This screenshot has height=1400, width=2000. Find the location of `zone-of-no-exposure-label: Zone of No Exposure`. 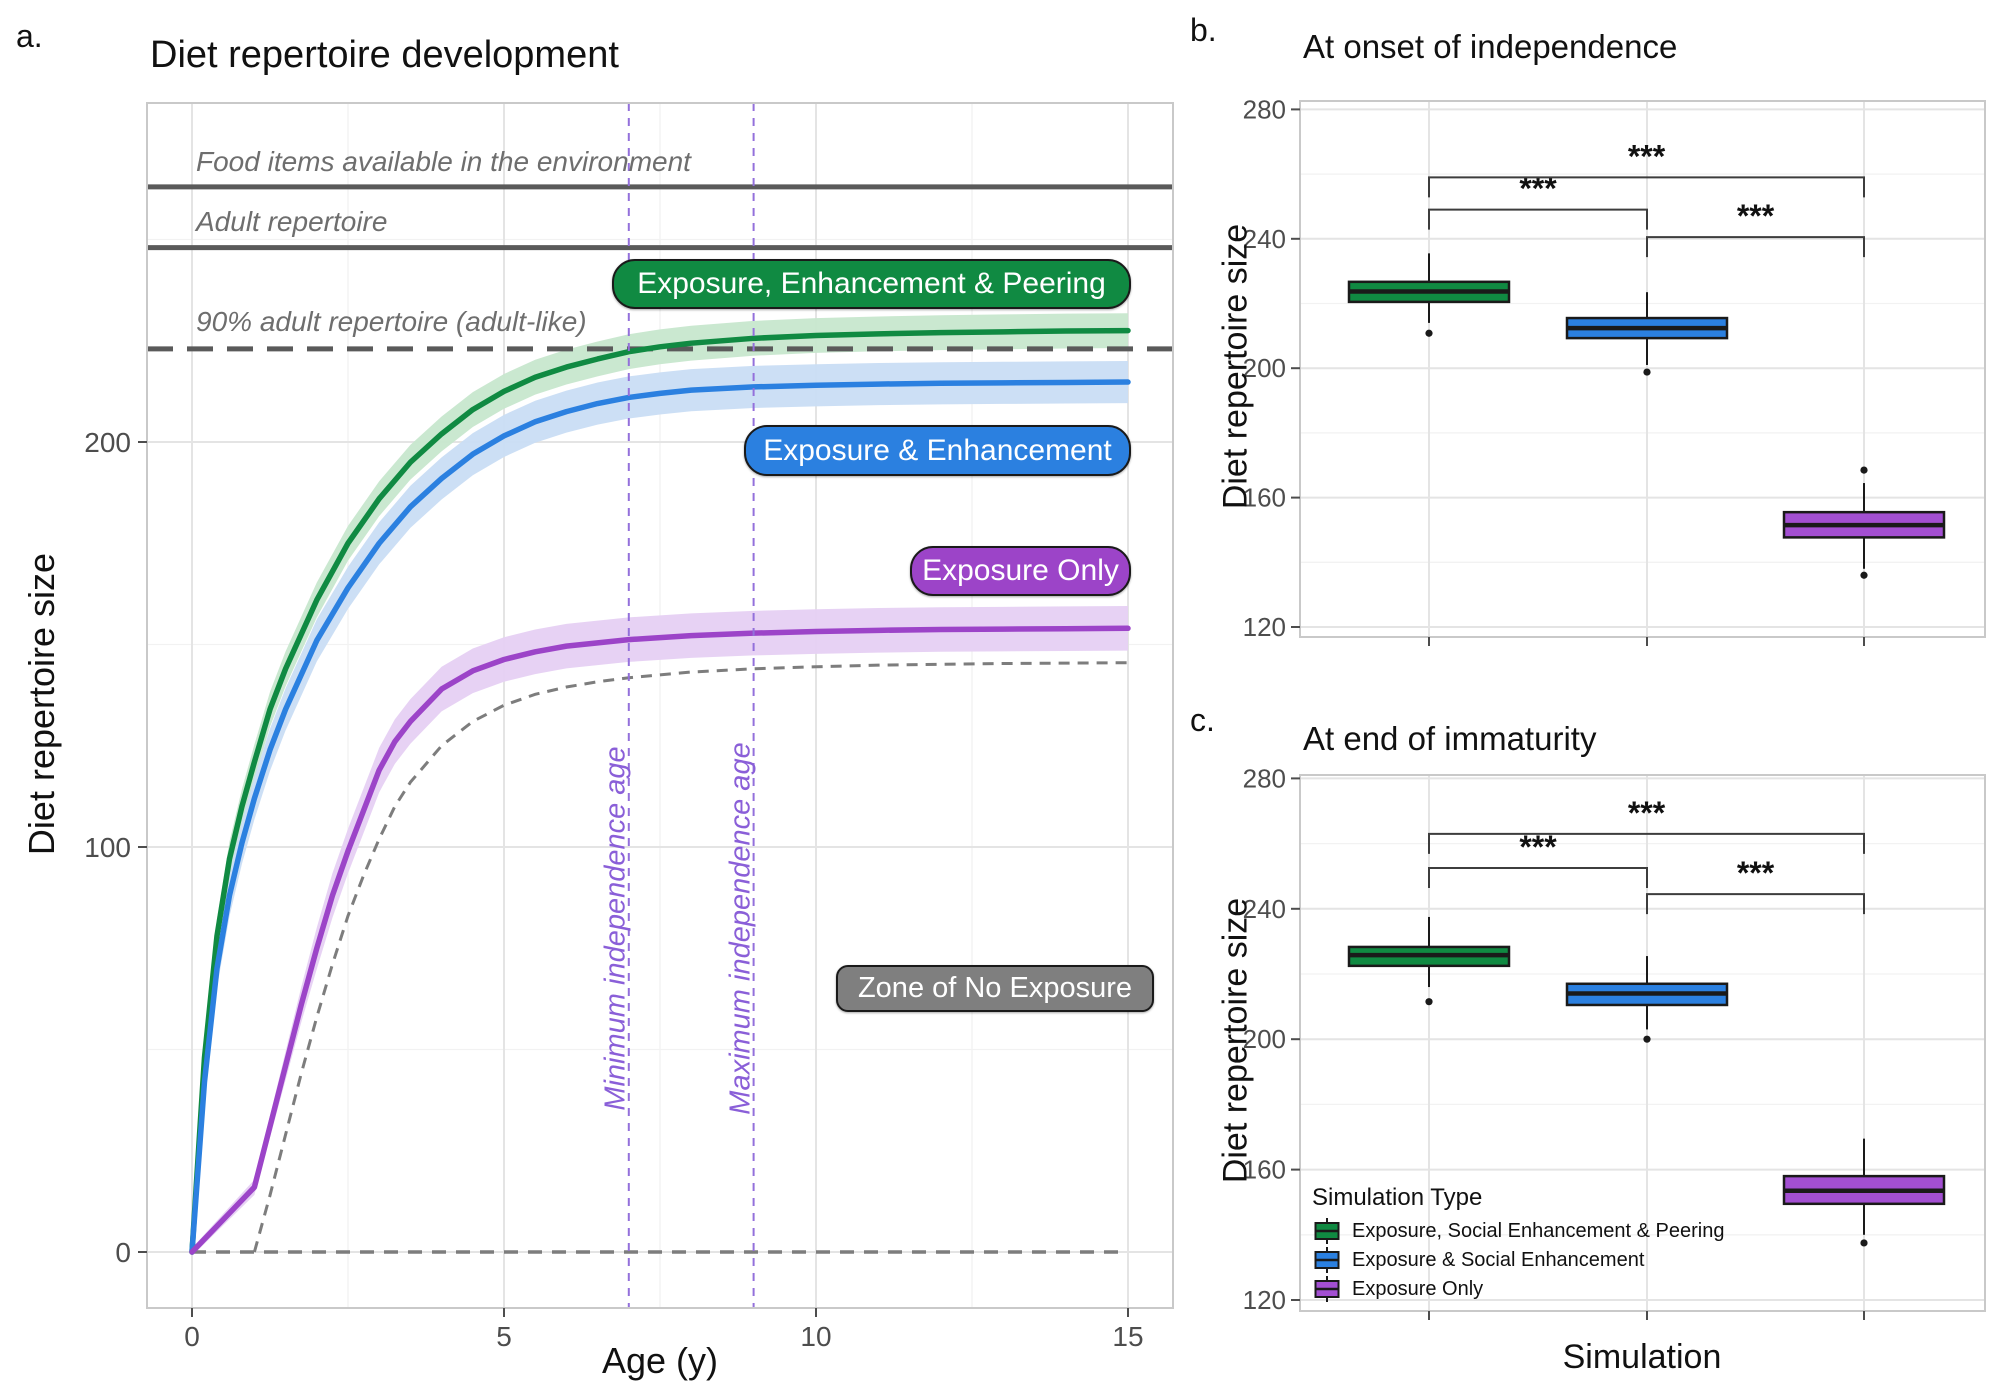

zone-of-no-exposure-label: Zone of No Exposure is located at coordinates (995, 988).